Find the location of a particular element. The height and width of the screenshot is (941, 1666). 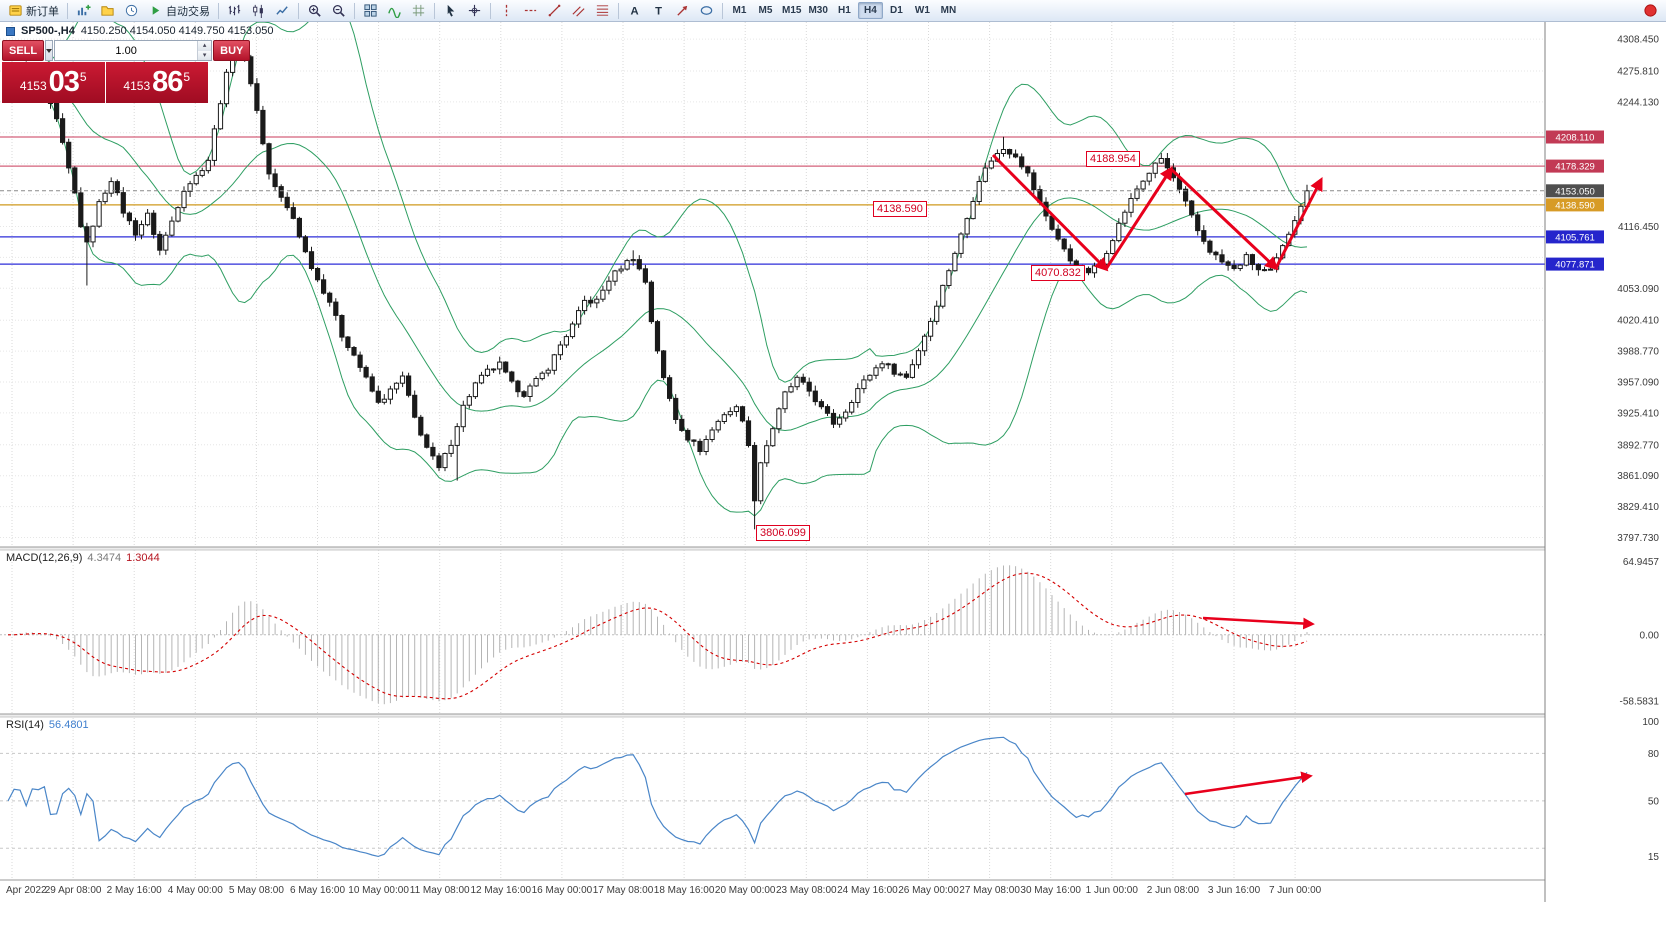

price-annotation-box: 4188.954 is located at coordinates (1113, 159).